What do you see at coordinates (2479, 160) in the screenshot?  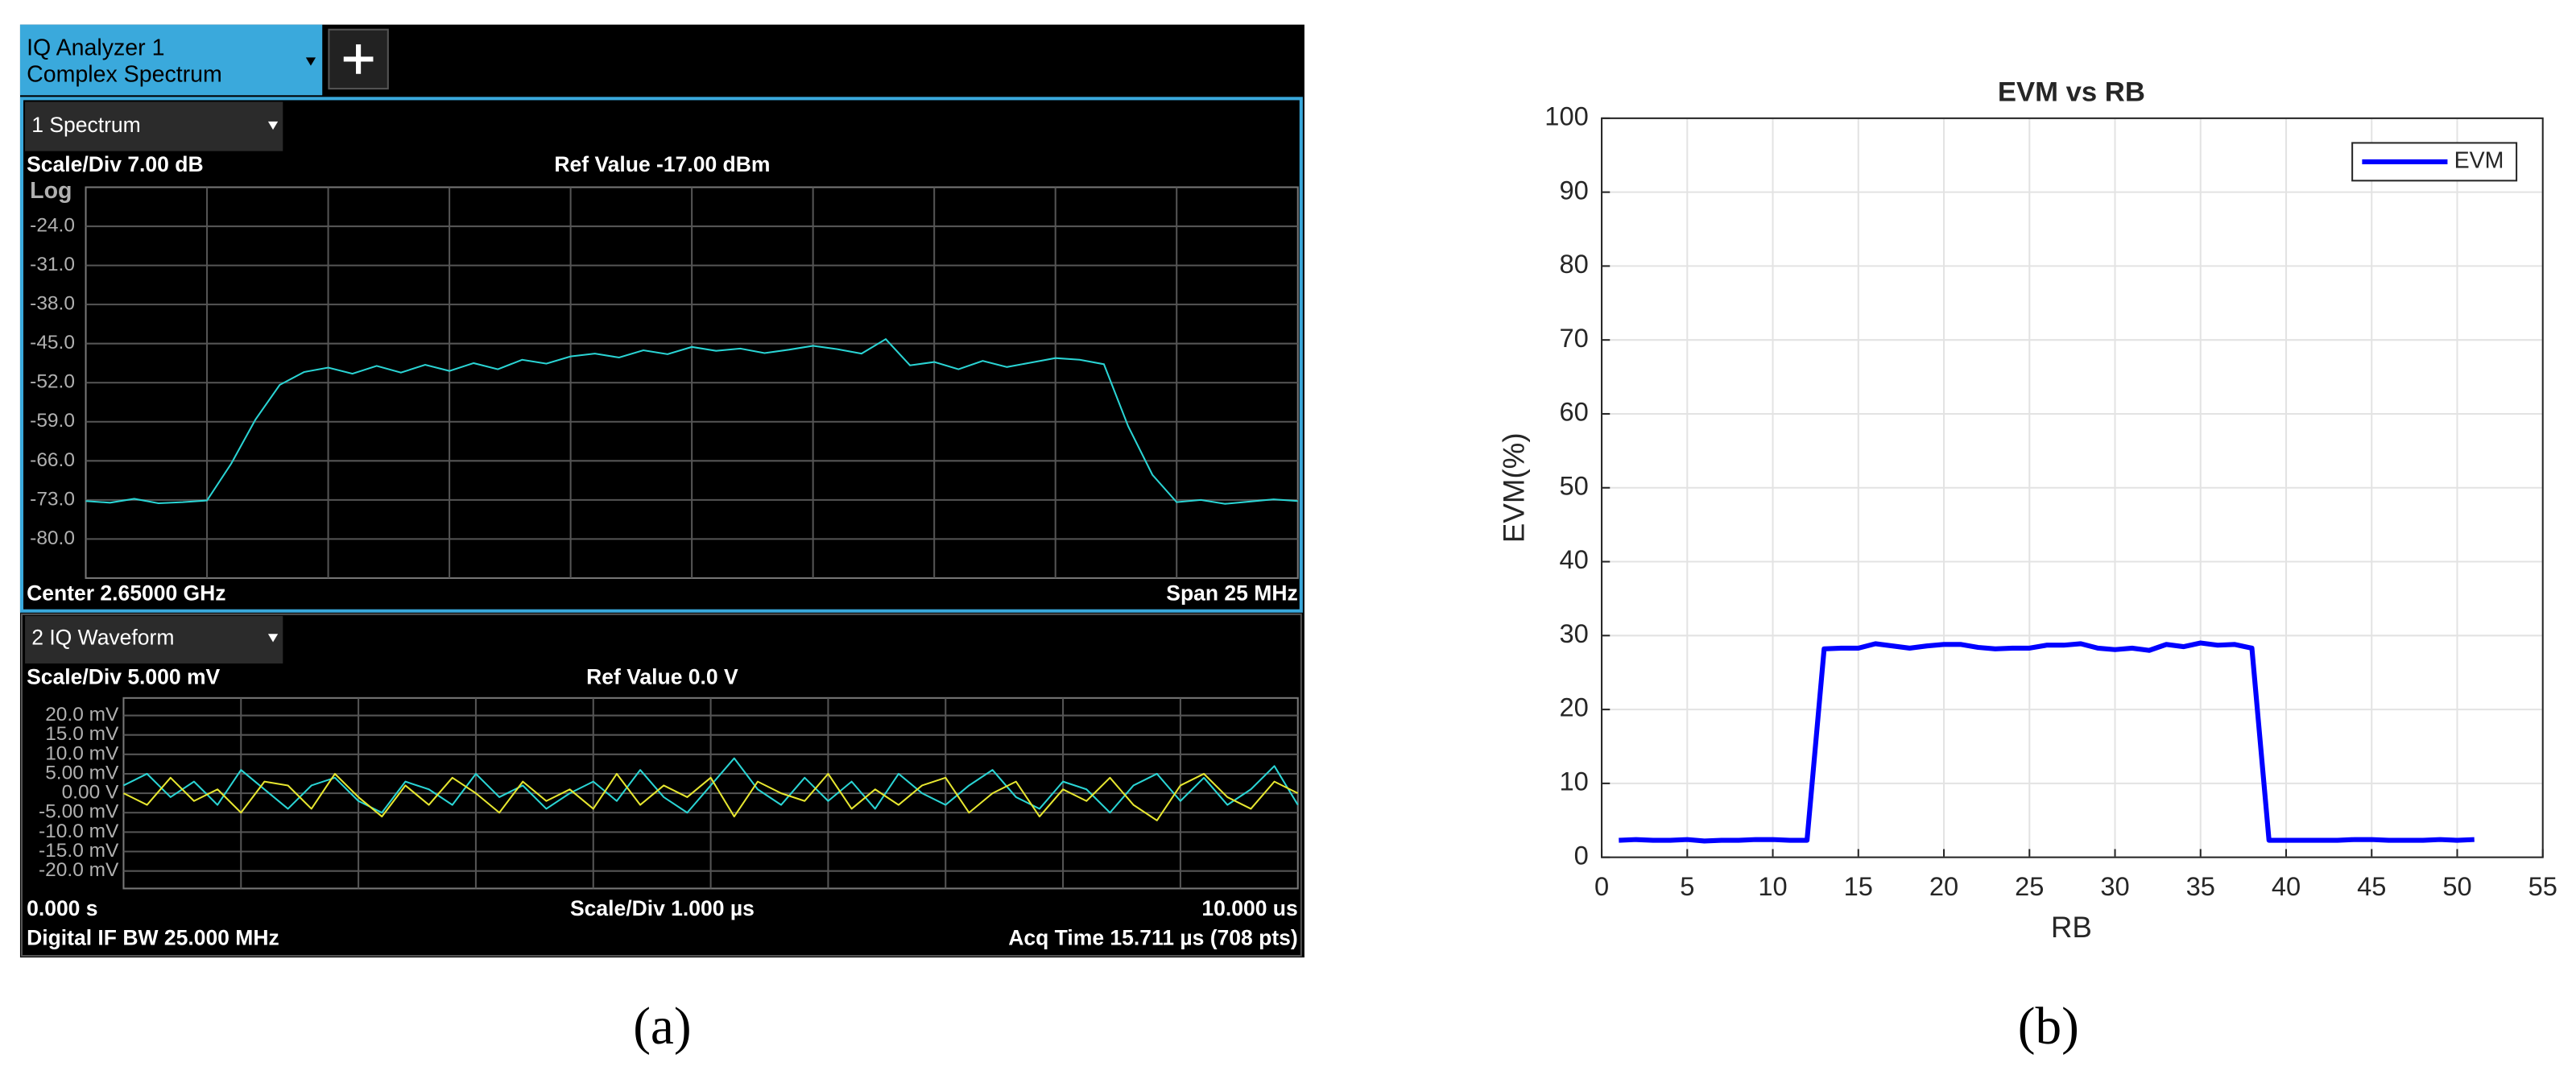 I see `legend-label: EVM` at bounding box center [2479, 160].